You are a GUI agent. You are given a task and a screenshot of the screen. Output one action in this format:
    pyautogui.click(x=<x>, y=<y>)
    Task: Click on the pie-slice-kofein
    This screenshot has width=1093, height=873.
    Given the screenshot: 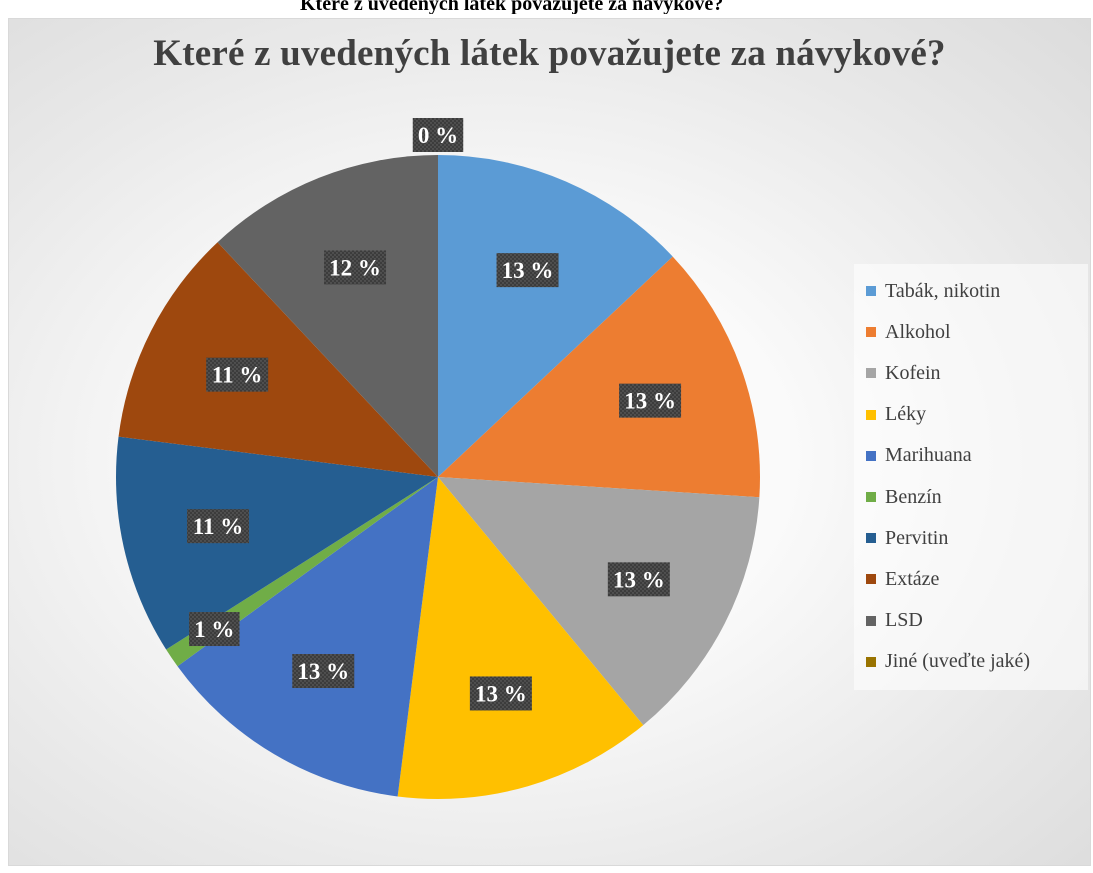 What is the action you would take?
    pyautogui.click(x=599, y=601)
    